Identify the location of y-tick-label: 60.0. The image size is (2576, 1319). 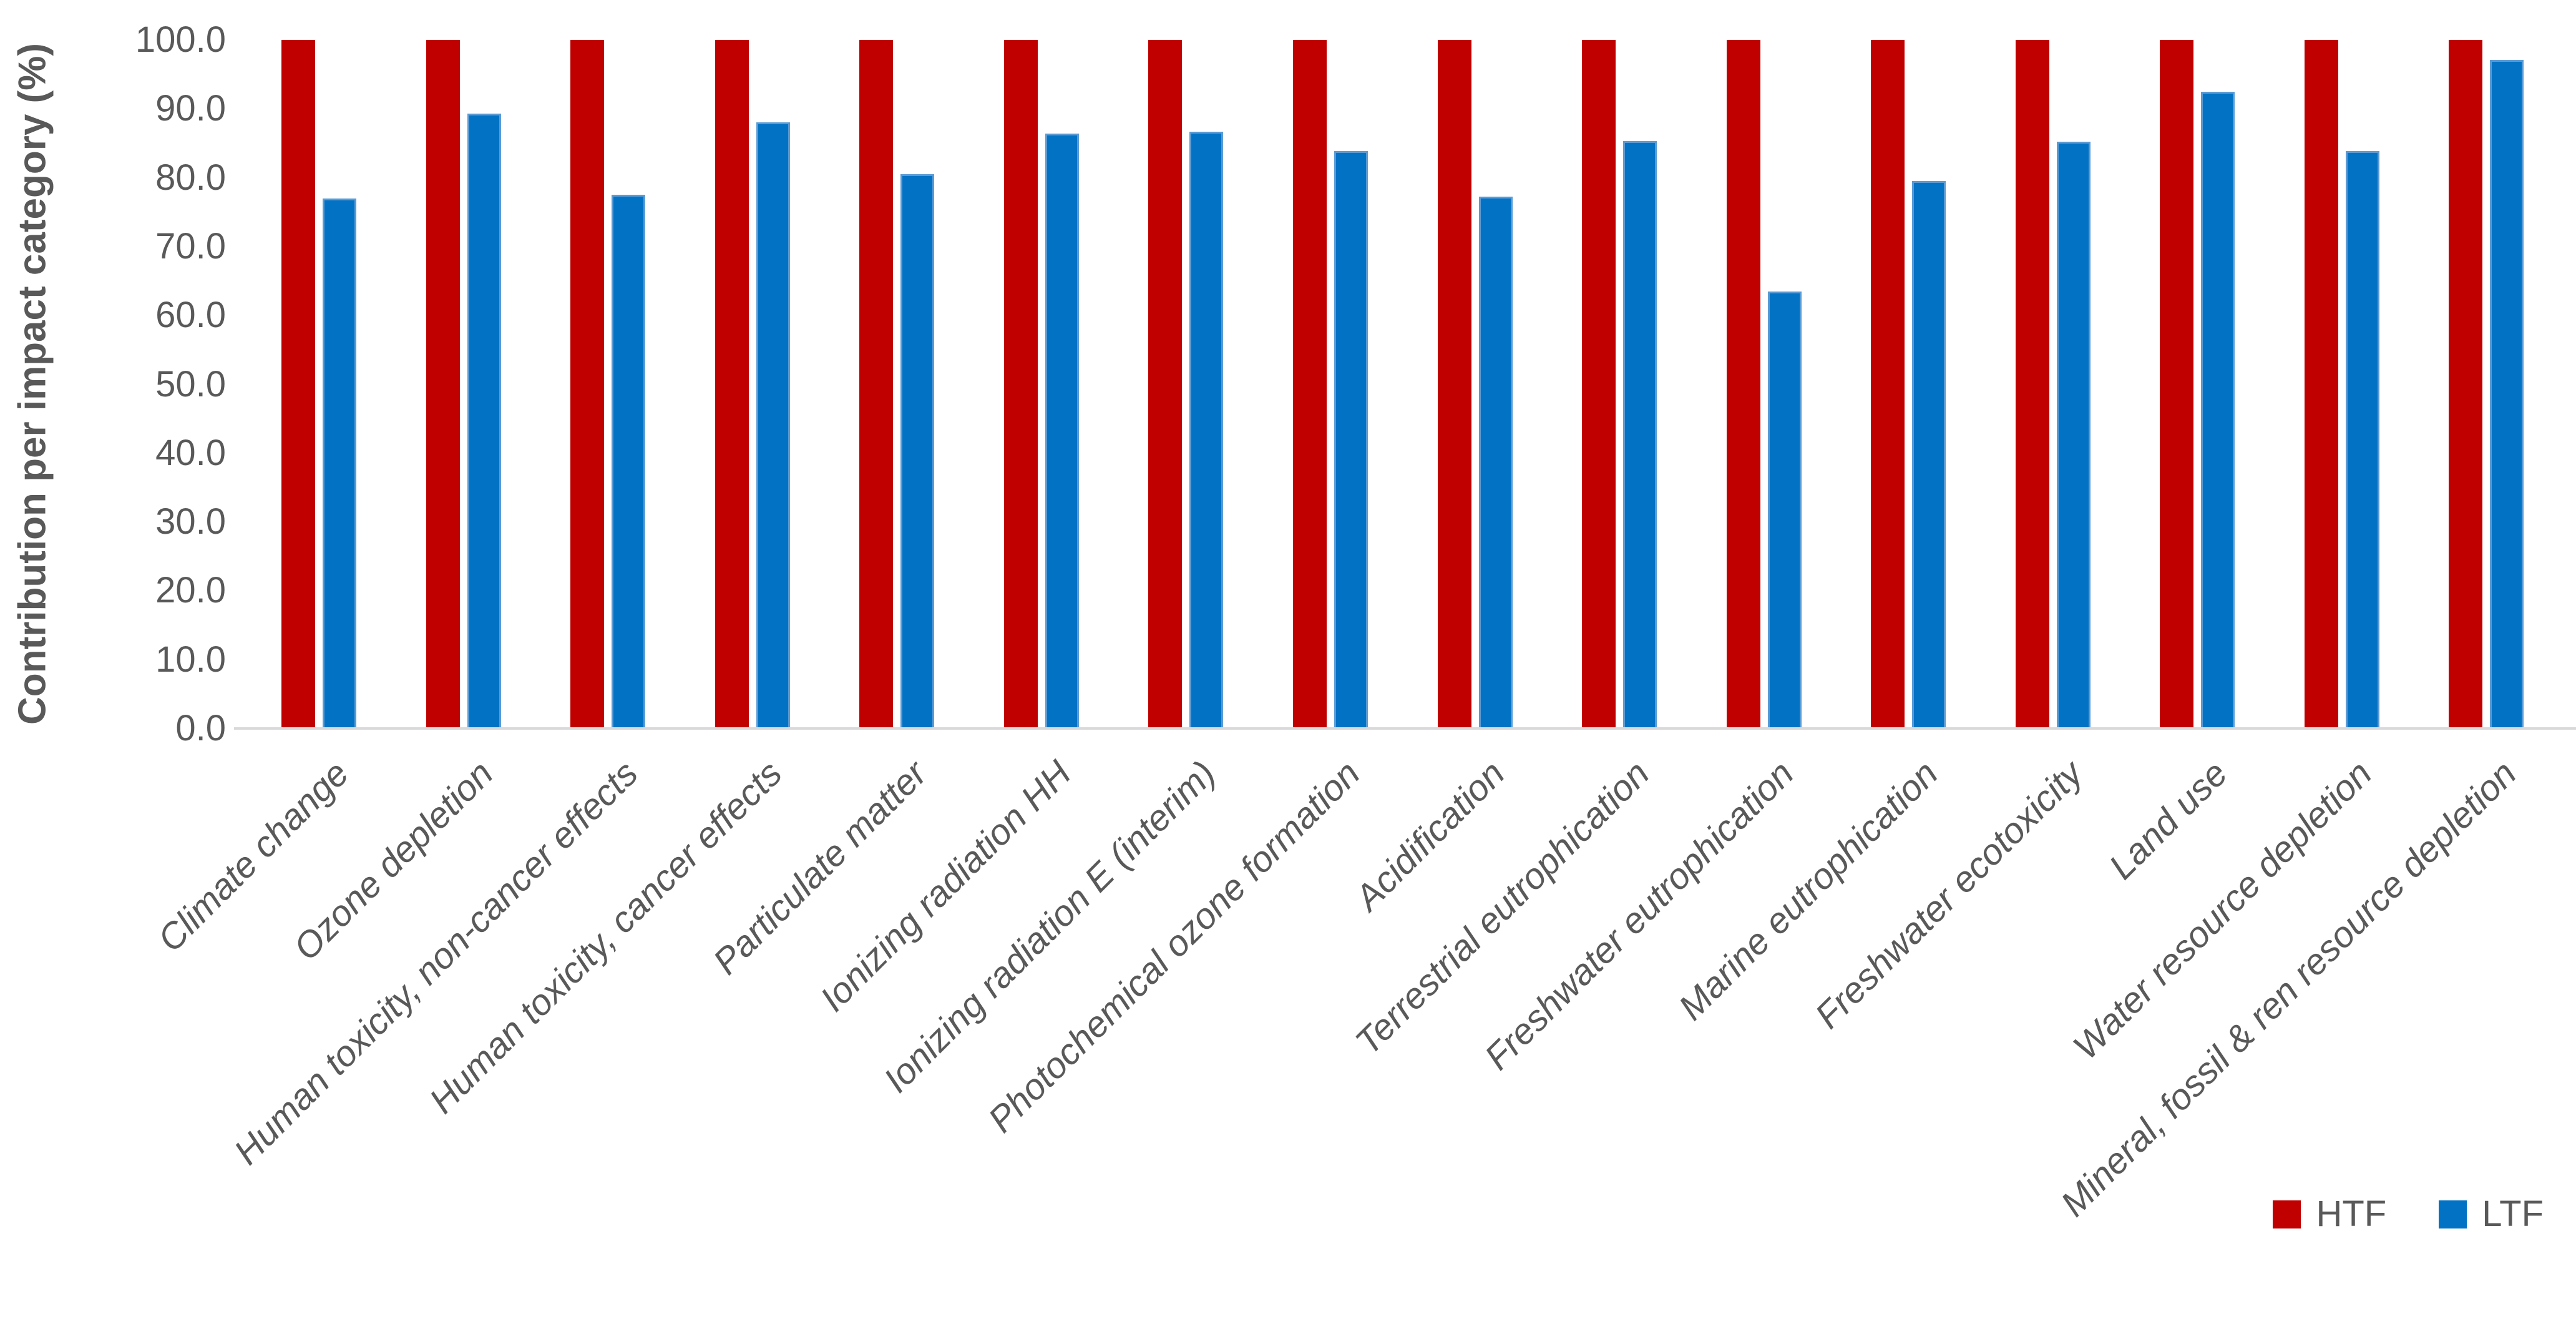
(190, 315).